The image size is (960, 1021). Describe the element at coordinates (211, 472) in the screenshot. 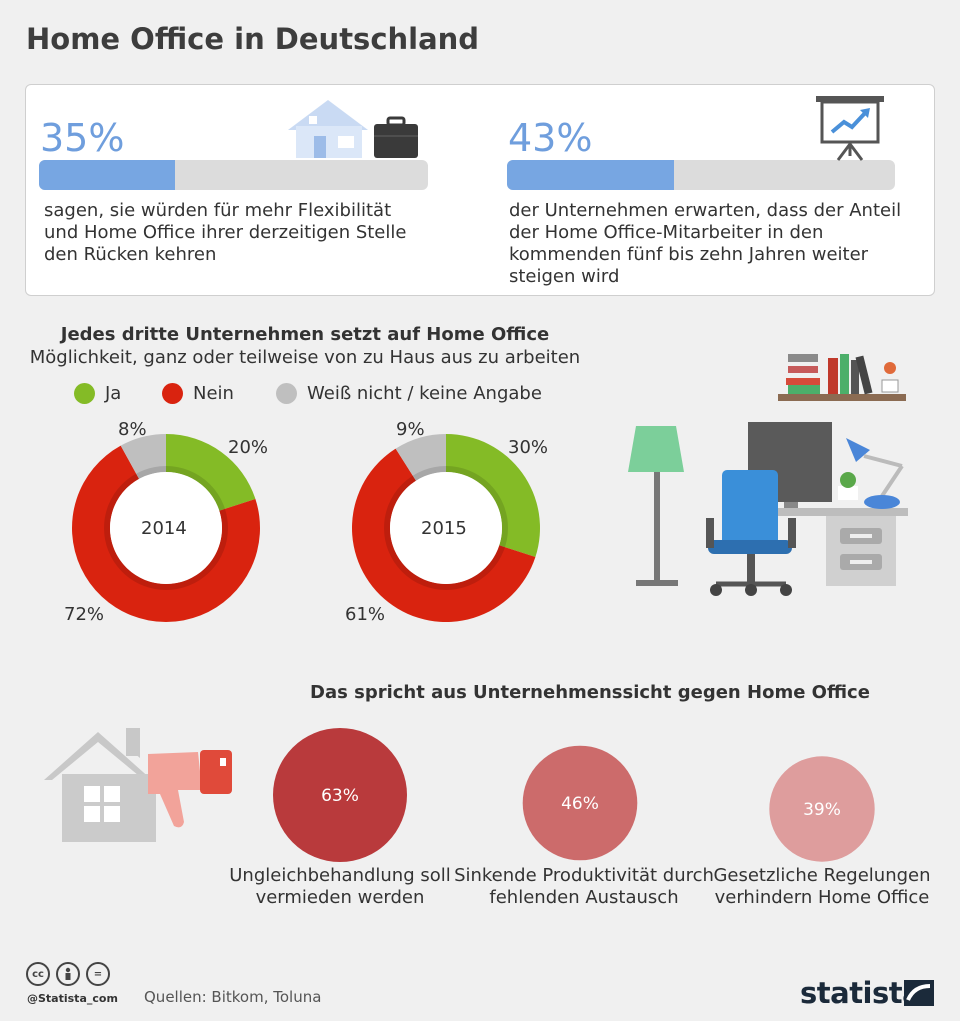

I see `donut-2014-slice-ja` at that location.